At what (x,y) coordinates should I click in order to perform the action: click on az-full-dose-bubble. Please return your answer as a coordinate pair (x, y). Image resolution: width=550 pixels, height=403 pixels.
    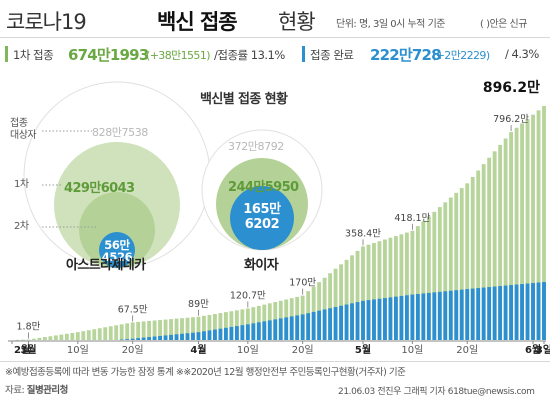
    Looking at the image, I should click on (117, 250).